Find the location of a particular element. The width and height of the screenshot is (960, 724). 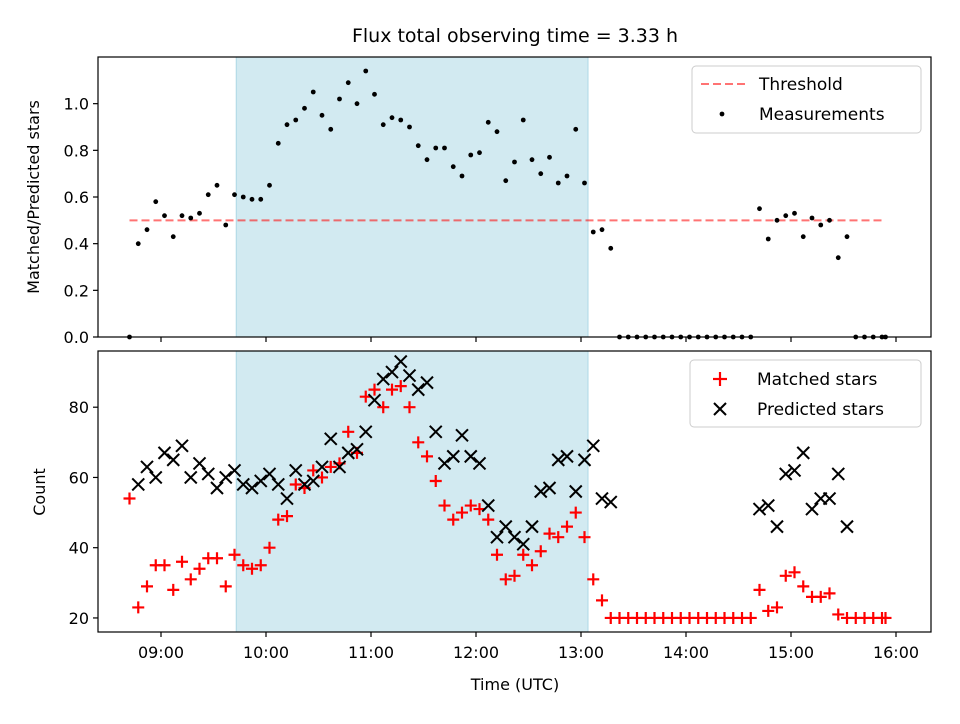

x-tick-label: 12:00 is located at coordinates (476, 652).